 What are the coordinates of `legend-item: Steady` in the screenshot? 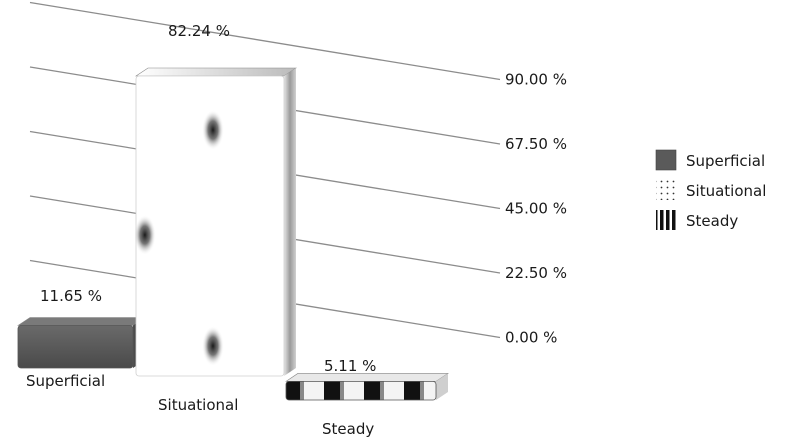 It's located at (697, 220).